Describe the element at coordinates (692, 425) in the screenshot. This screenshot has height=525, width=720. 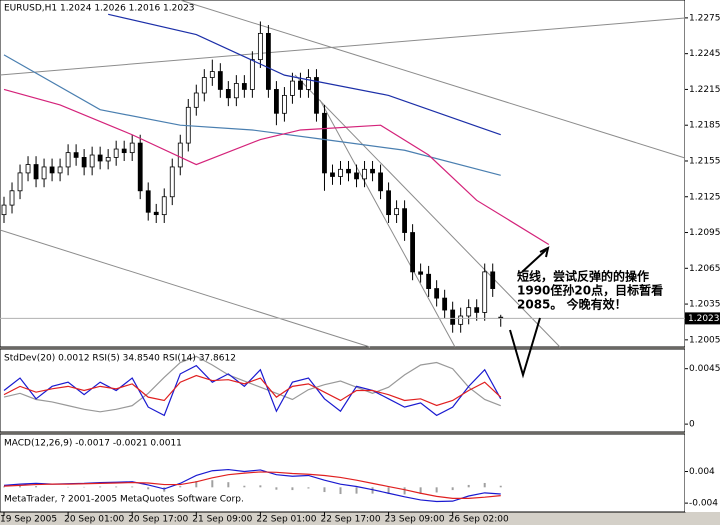
I see `y-tick-label: 0` at that location.